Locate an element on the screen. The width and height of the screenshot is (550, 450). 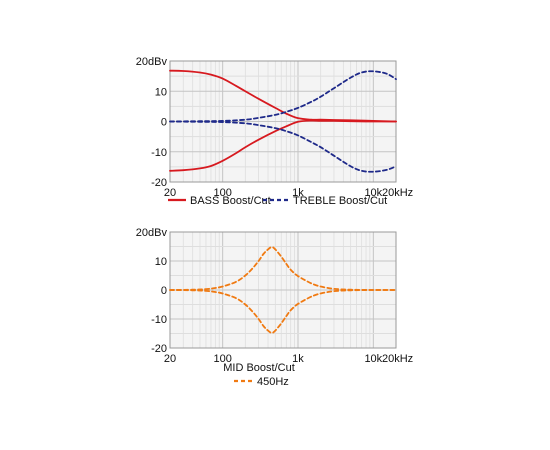
legend-label-bass: BASS Boost/Cut is located at coordinates (230, 201).